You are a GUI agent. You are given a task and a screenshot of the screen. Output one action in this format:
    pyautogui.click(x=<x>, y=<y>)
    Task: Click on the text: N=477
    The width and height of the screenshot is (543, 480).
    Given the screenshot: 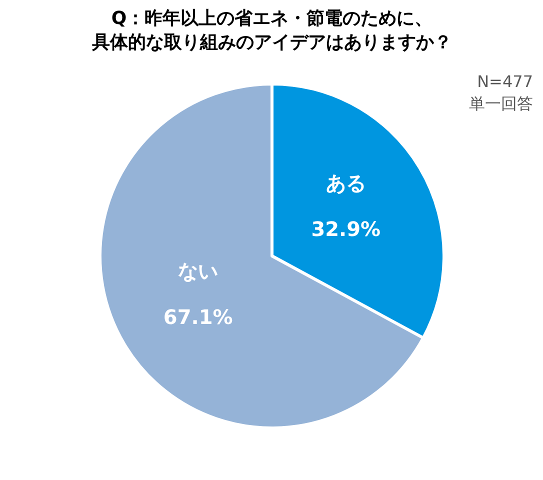 What is the action you would take?
    pyautogui.click(x=505, y=81)
    